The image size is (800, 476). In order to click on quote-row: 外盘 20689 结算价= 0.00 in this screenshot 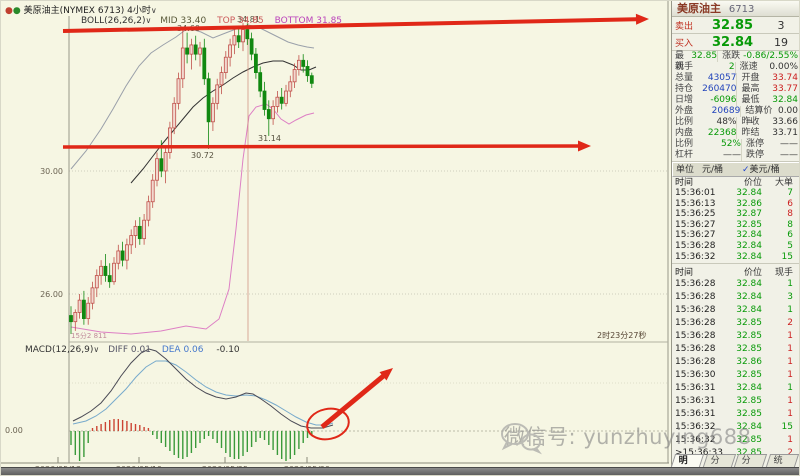, I will do `click(735, 116)`.